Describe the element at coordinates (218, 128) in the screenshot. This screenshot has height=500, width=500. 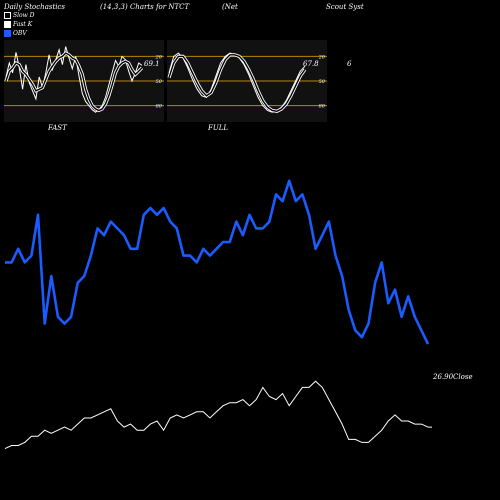
I see `full-panel-label: FULL` at that location.